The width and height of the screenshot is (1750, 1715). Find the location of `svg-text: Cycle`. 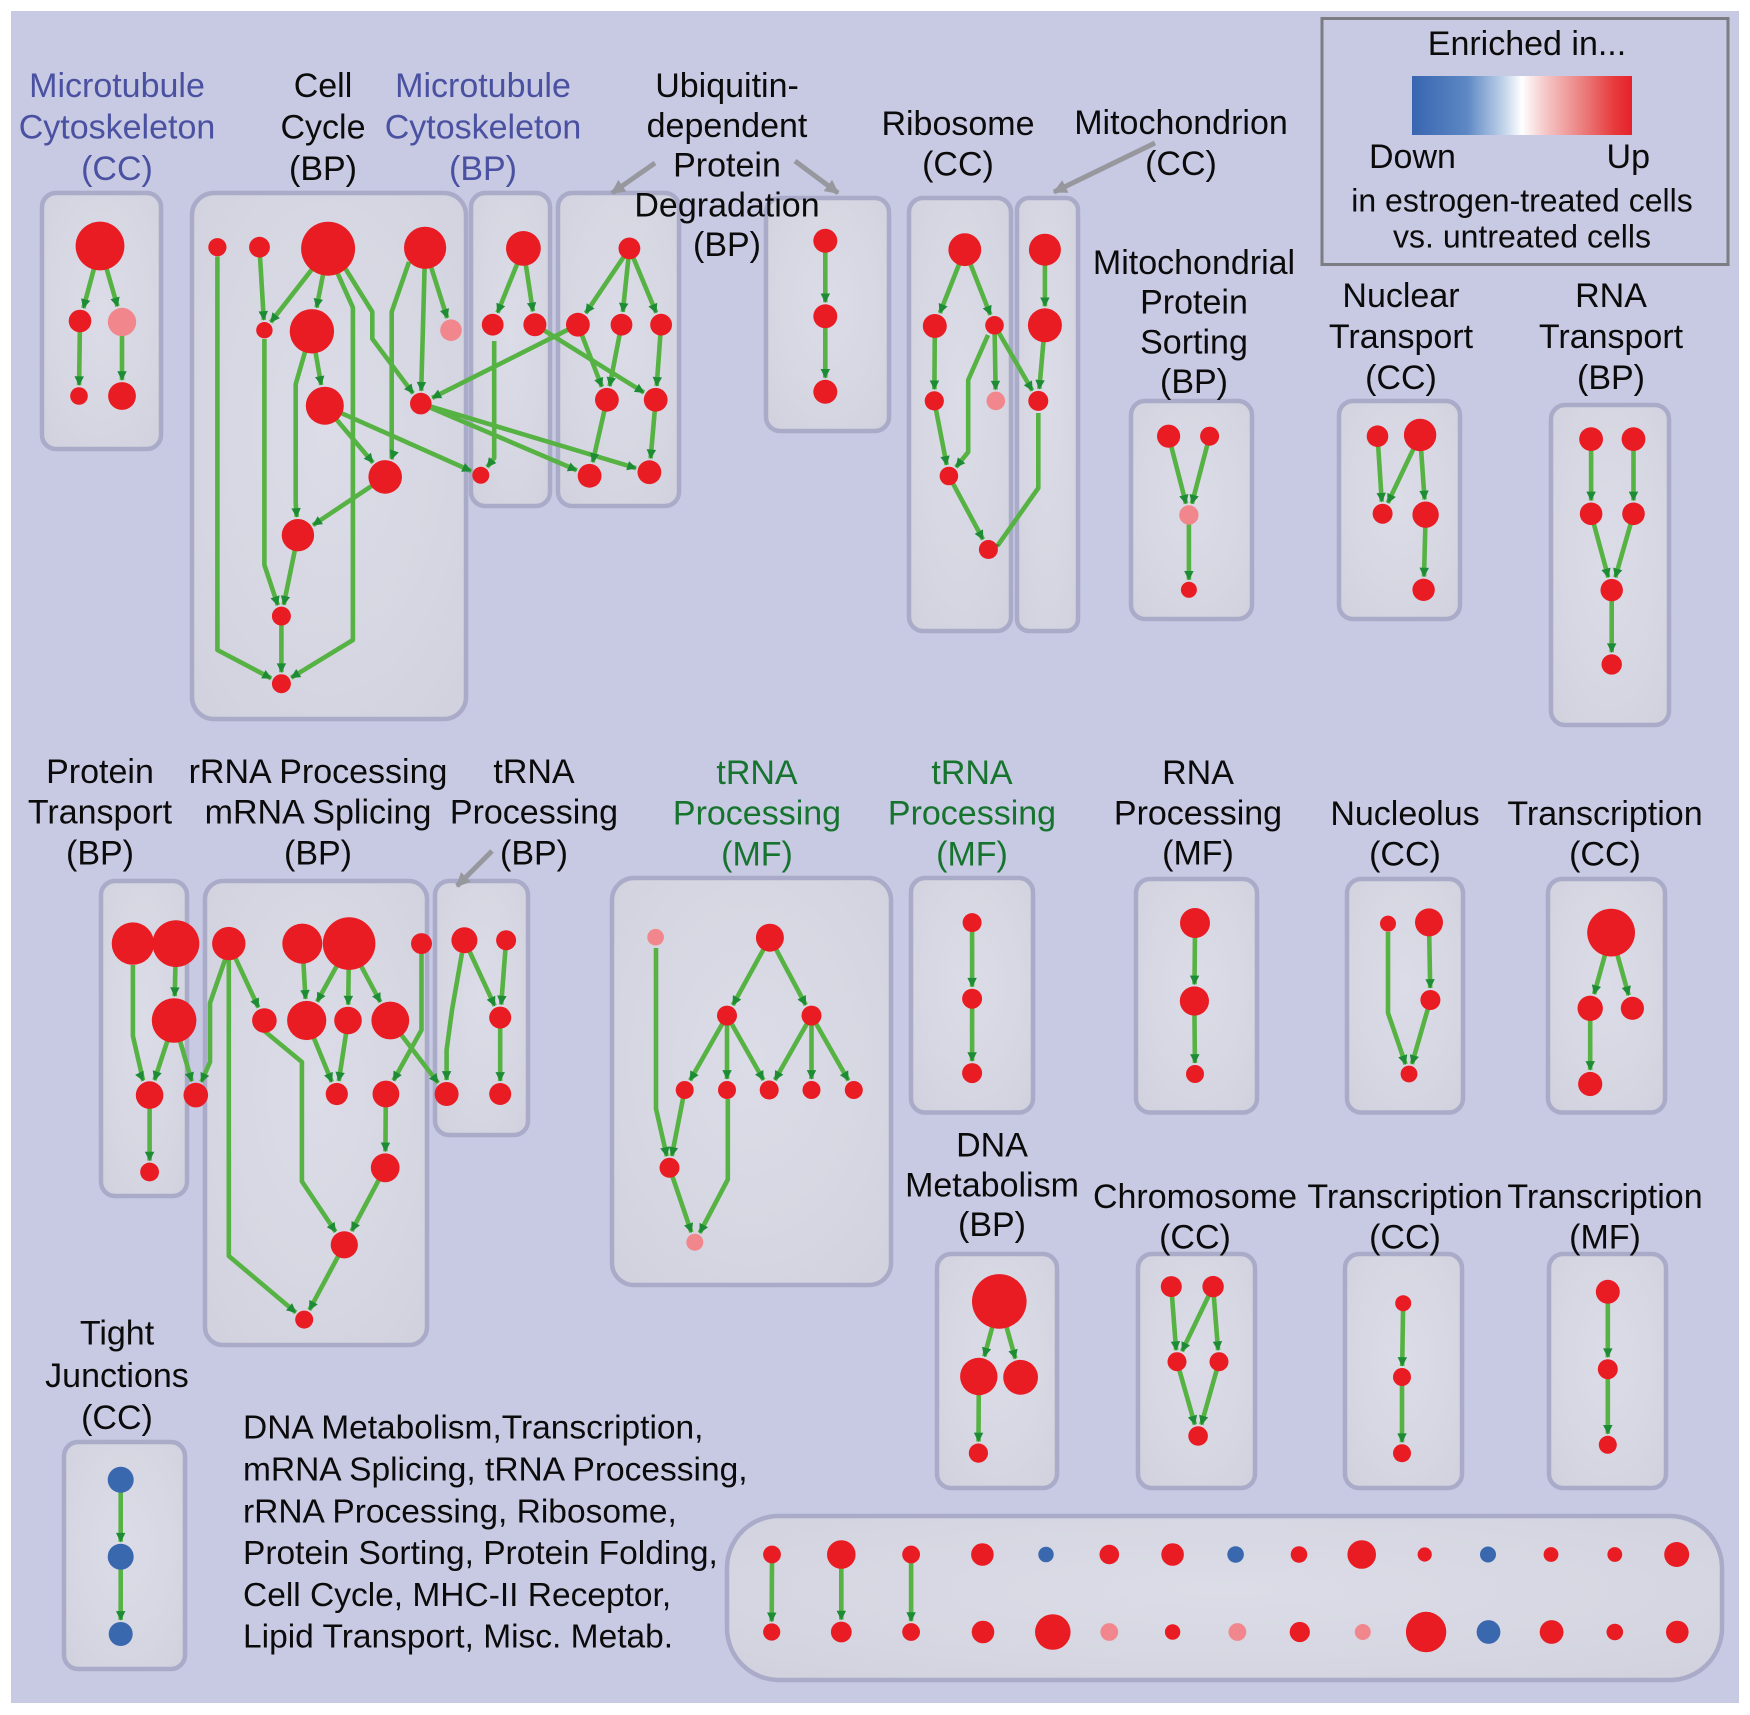

svg-text: Cycle is located at coordinates (322, 127).